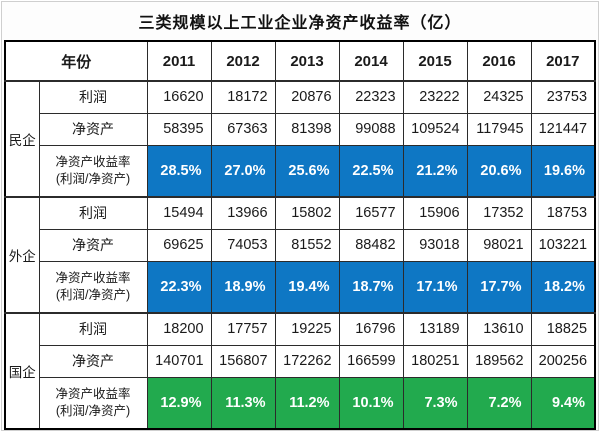 The height and width of the screenshot is (433, 600). Describe the element at coordinates (435, 329) in the screenshot. I see `profit-value-cell: 13189` at that location.